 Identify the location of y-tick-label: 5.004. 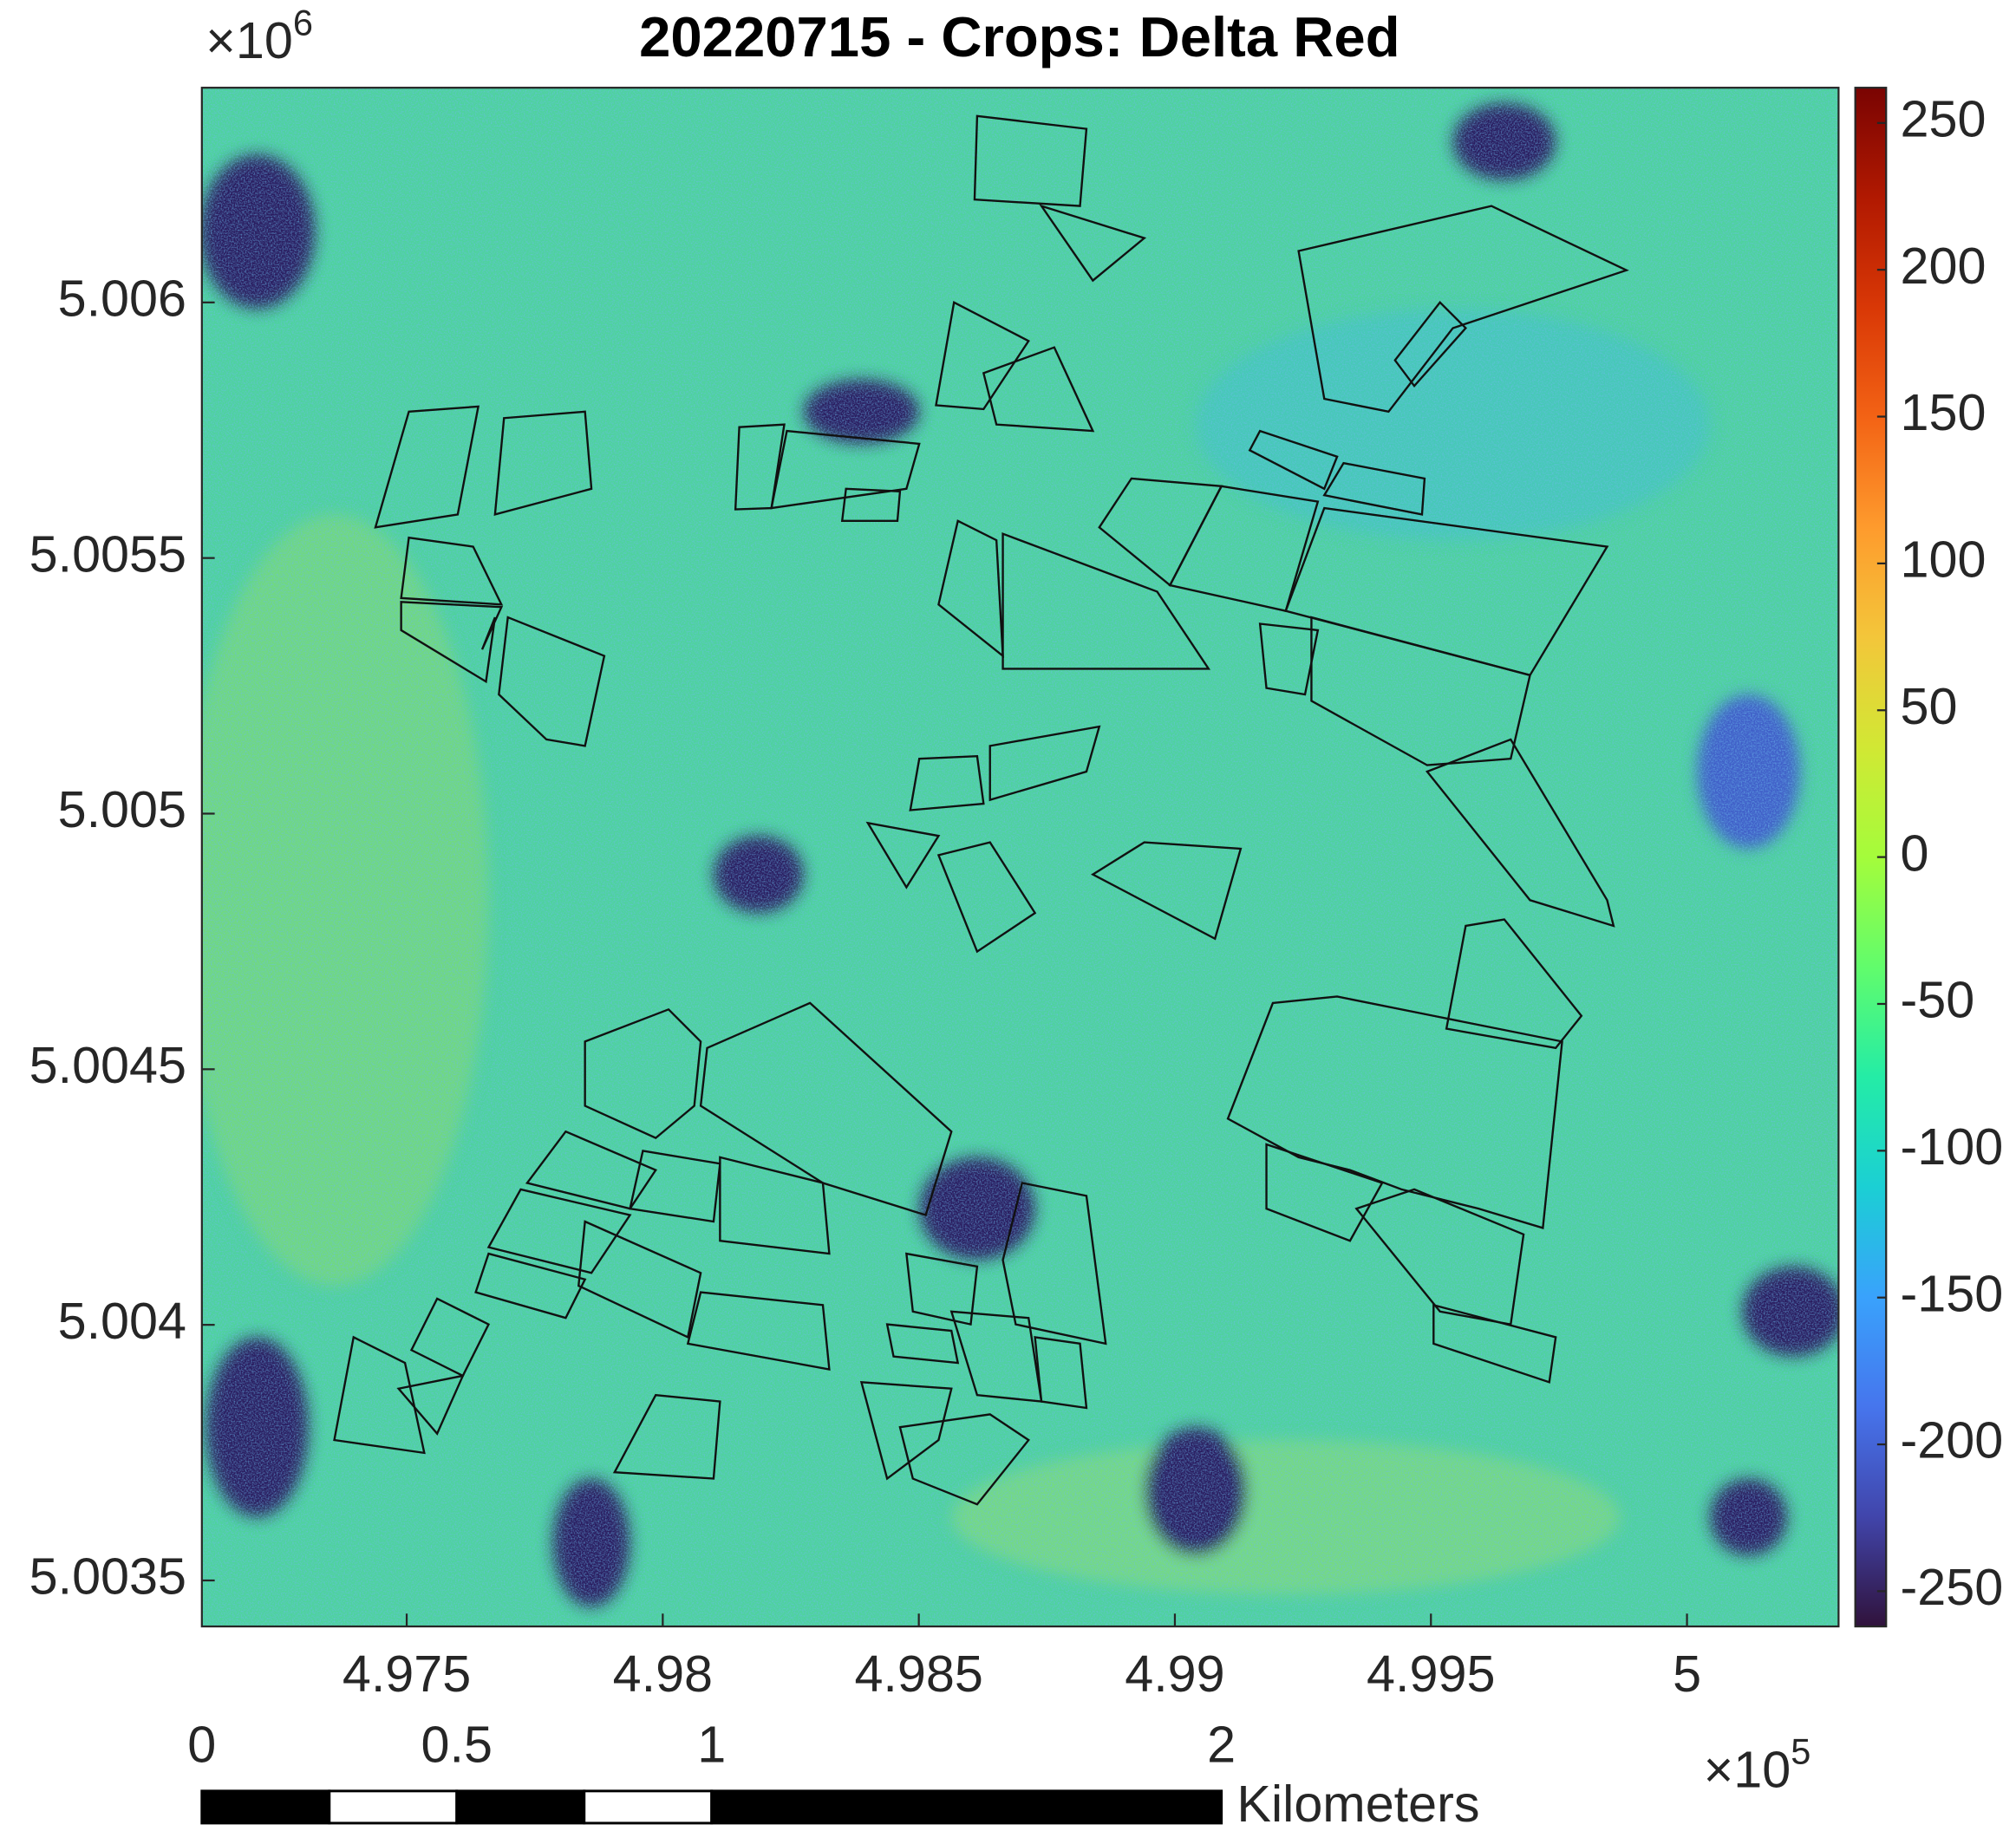
(122, 1321).